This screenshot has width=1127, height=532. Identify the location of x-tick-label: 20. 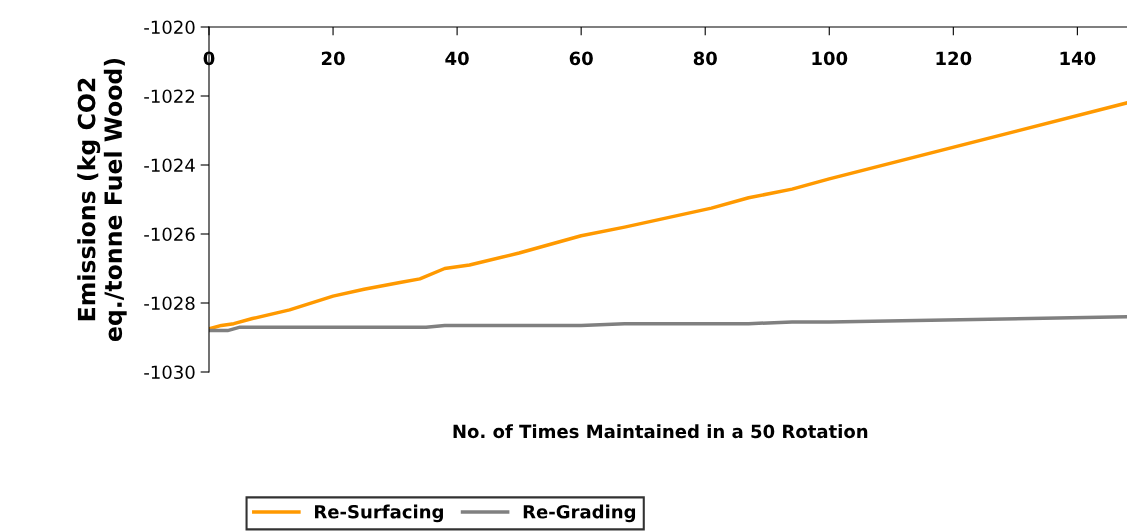
(333, 58).